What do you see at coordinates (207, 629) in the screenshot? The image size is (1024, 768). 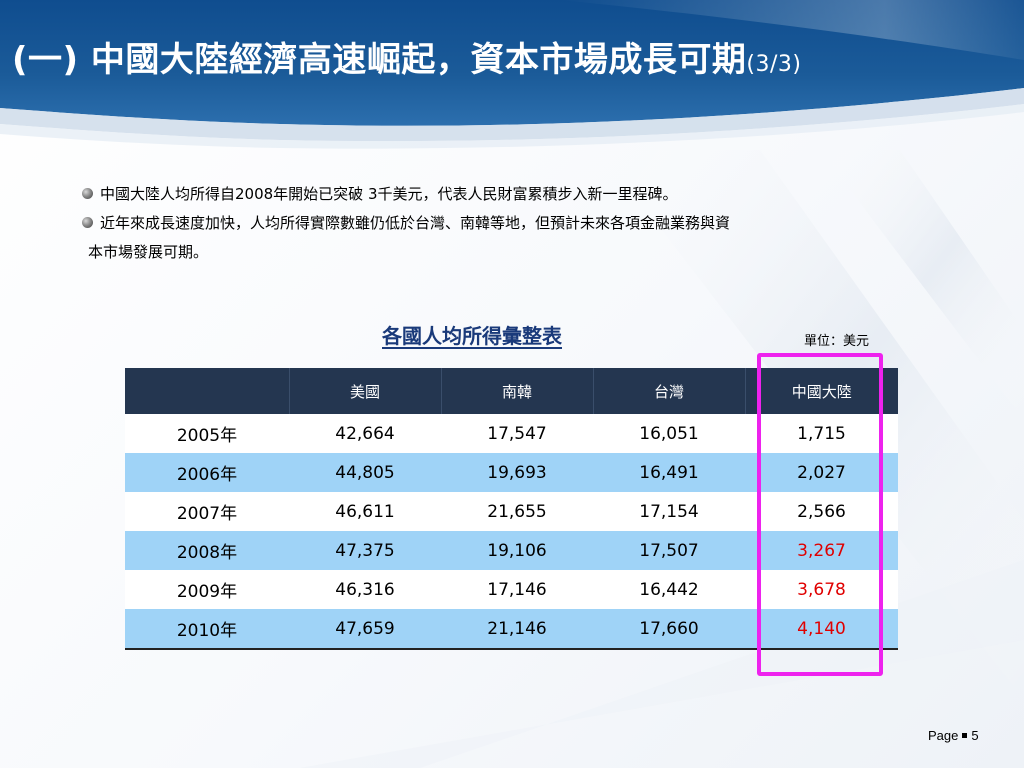 I see `year-cell: 2010年` at bounding box center [207, 629].